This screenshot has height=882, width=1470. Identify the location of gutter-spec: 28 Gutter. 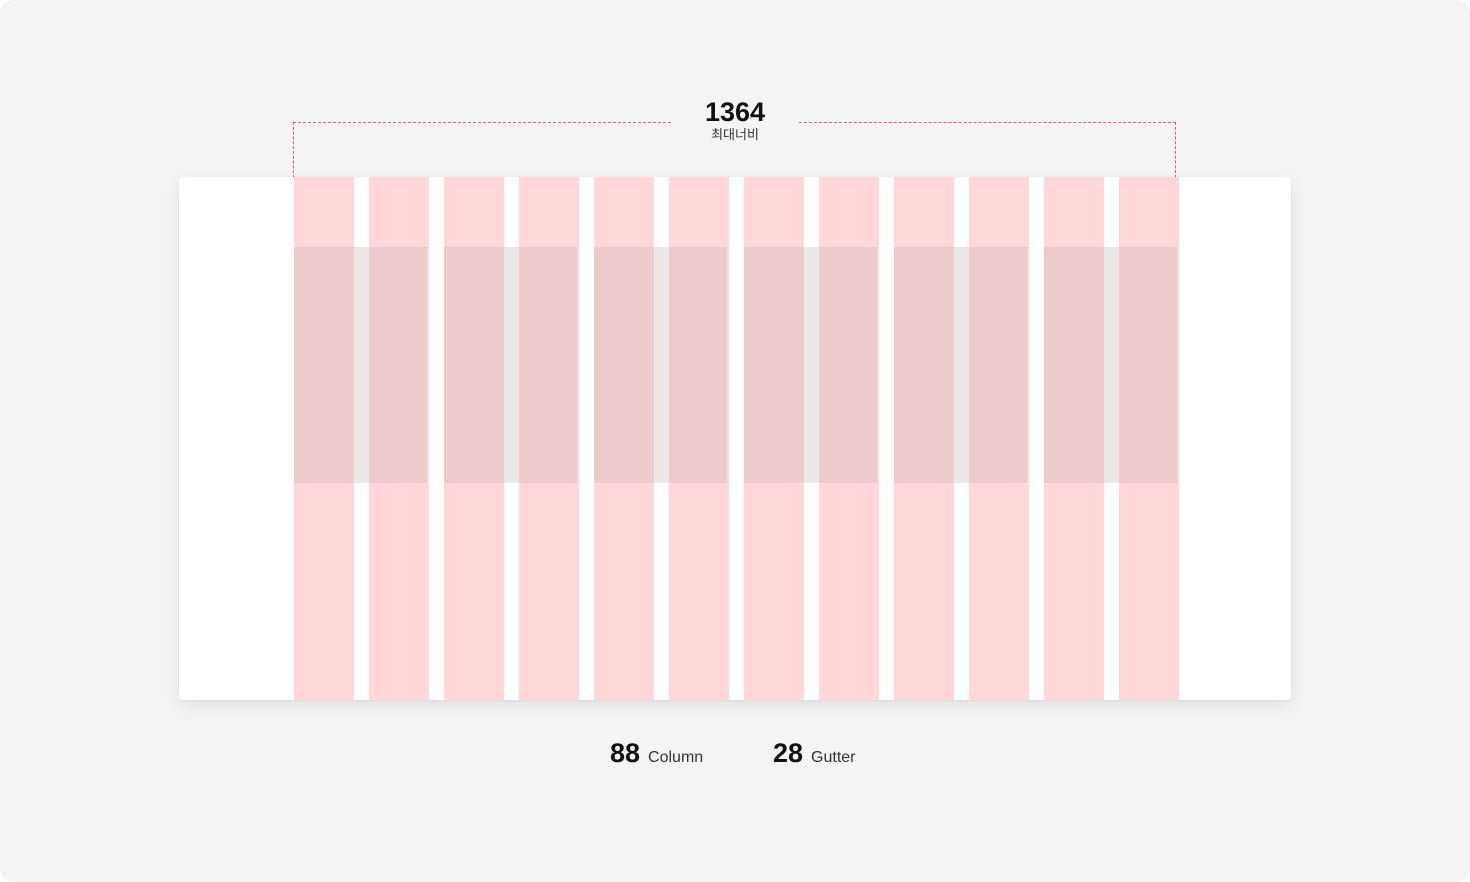
(814, 753).